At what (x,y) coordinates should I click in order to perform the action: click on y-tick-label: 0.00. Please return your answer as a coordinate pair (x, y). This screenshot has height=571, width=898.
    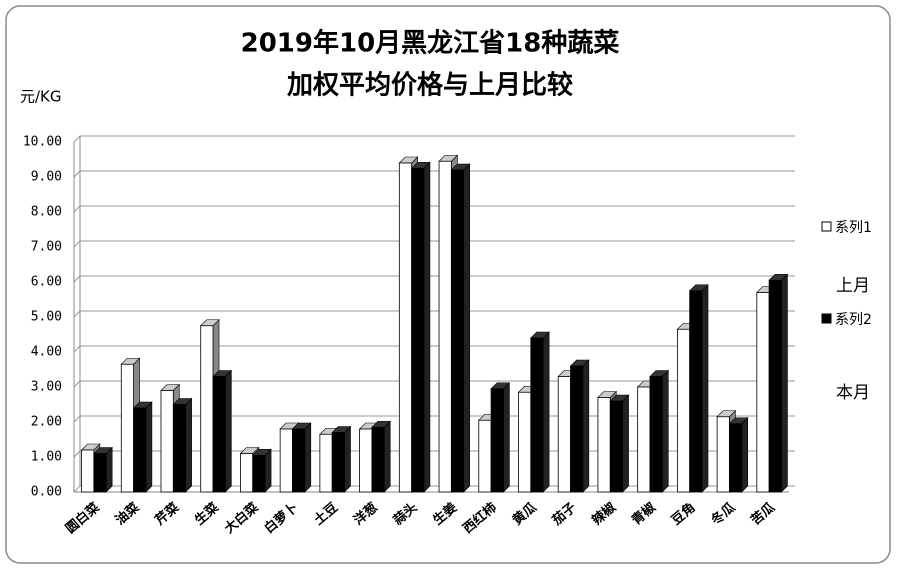
    Looking at the image, I should click on (46, 492).